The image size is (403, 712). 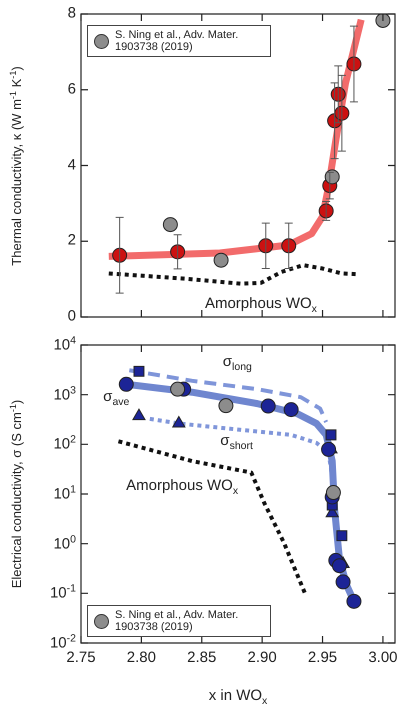 I want to click on y-tick-label: 6, so click(x=72, y=89).